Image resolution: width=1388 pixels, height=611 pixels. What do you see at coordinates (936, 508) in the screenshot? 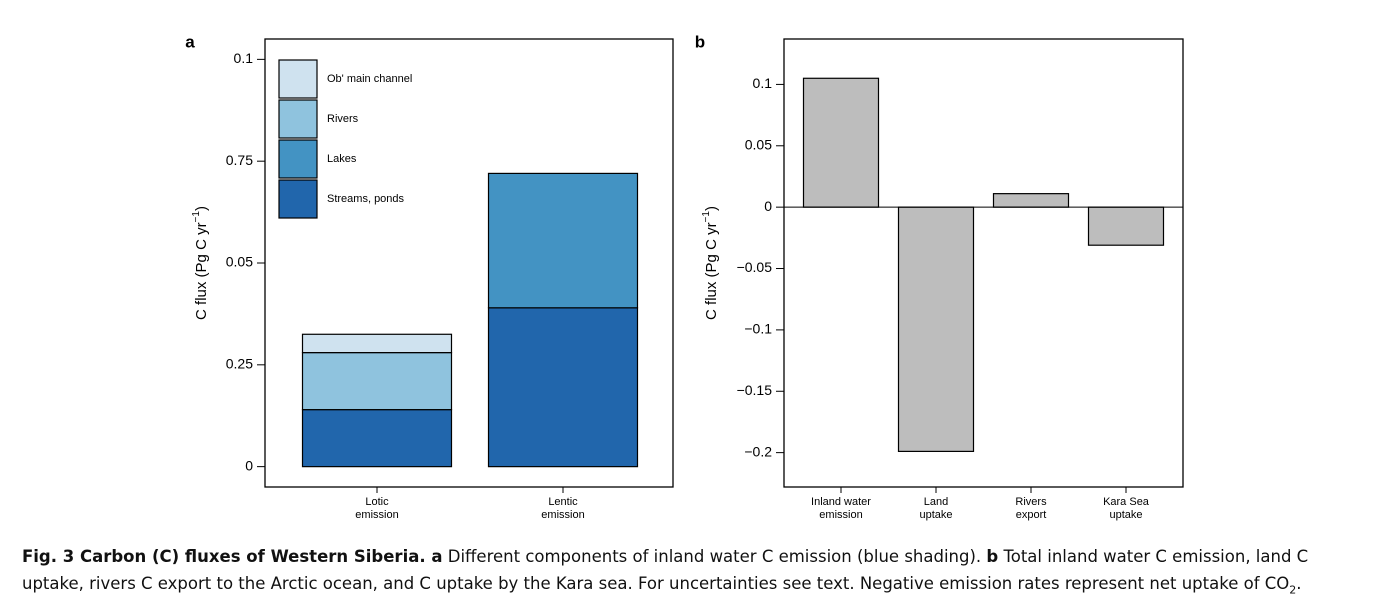
I see `x-tick-label: Land uptake` at bounding box center [936, 508].